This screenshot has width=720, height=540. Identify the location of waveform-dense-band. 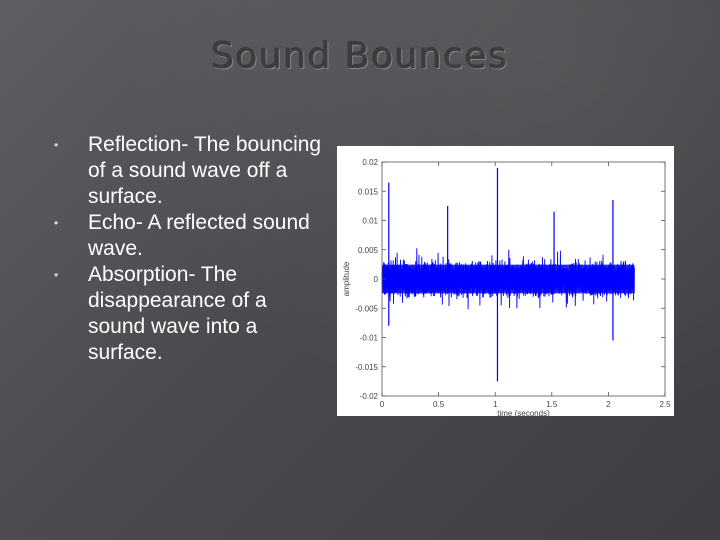
(508, 279).